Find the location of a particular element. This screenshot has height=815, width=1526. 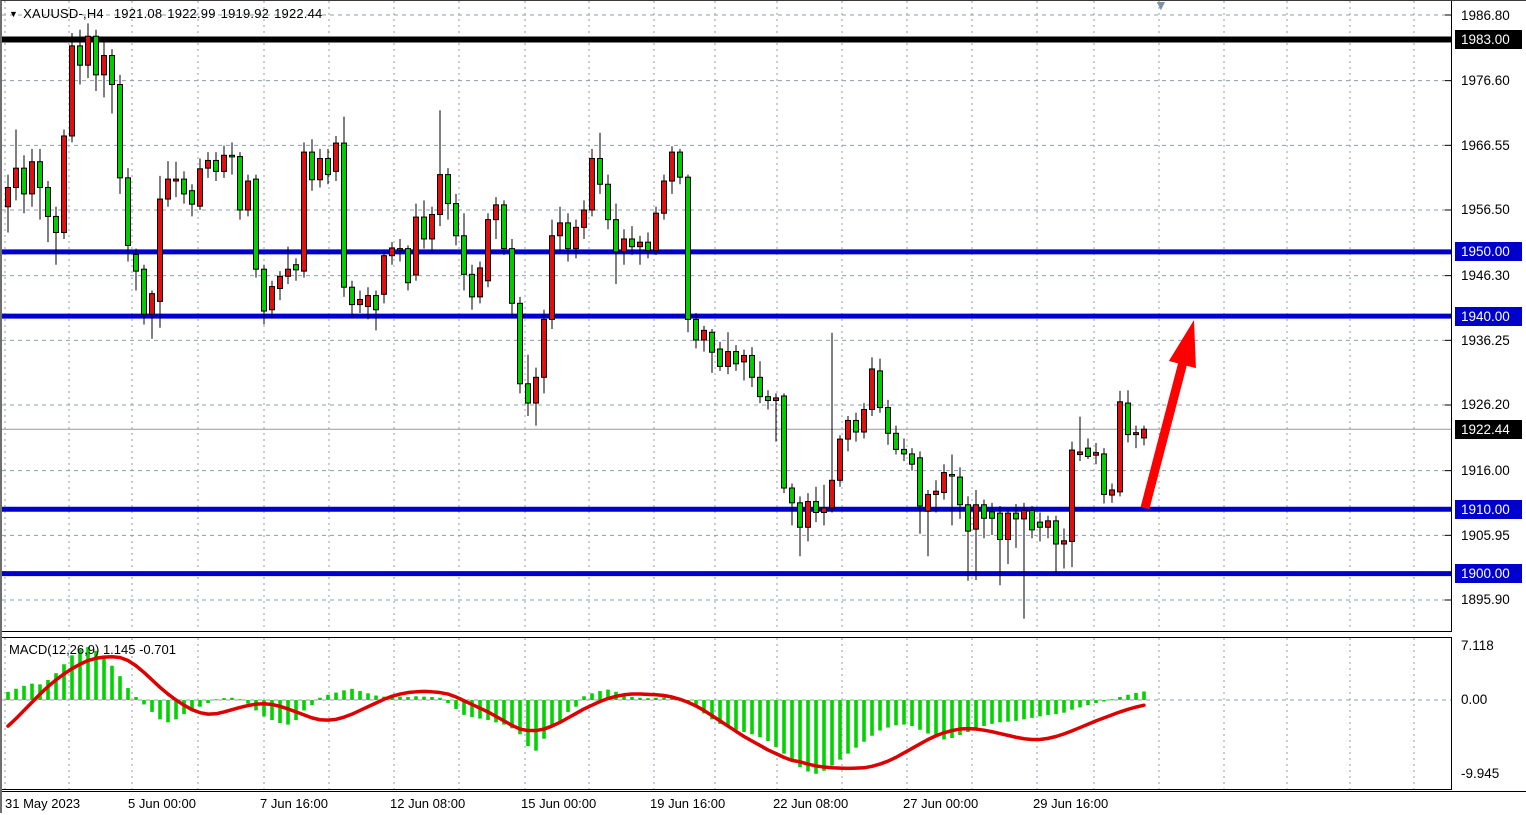

ohlc-high: 1922.99 is located at coordinates (191, 13).